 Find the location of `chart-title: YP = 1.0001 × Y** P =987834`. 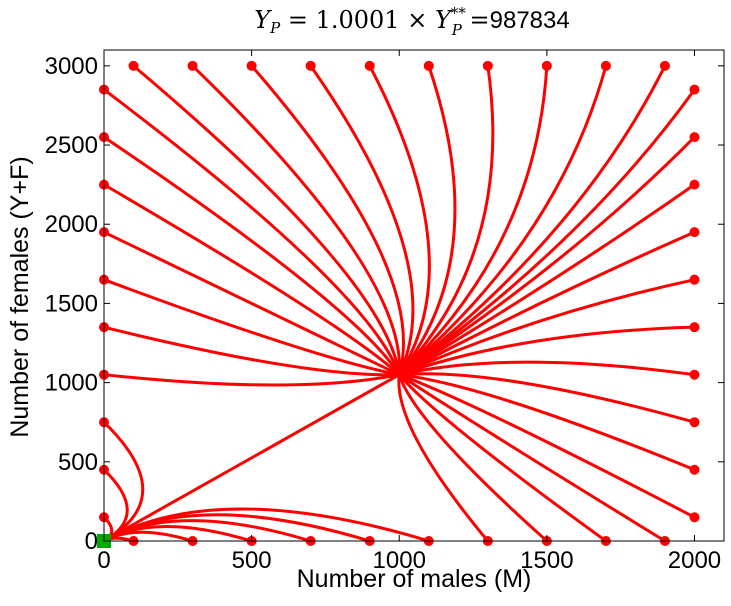

chart-title: YP = 1.0001 × Y** P =987834 is located at coordinates (411, 21).